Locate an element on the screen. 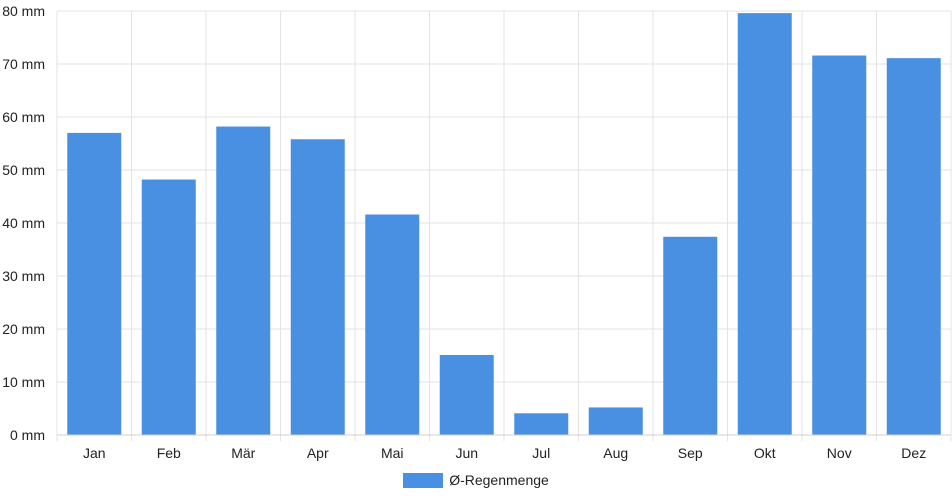 The image size is (952, 500). x-tick-label: Jan is located at coordinates (94, 453).